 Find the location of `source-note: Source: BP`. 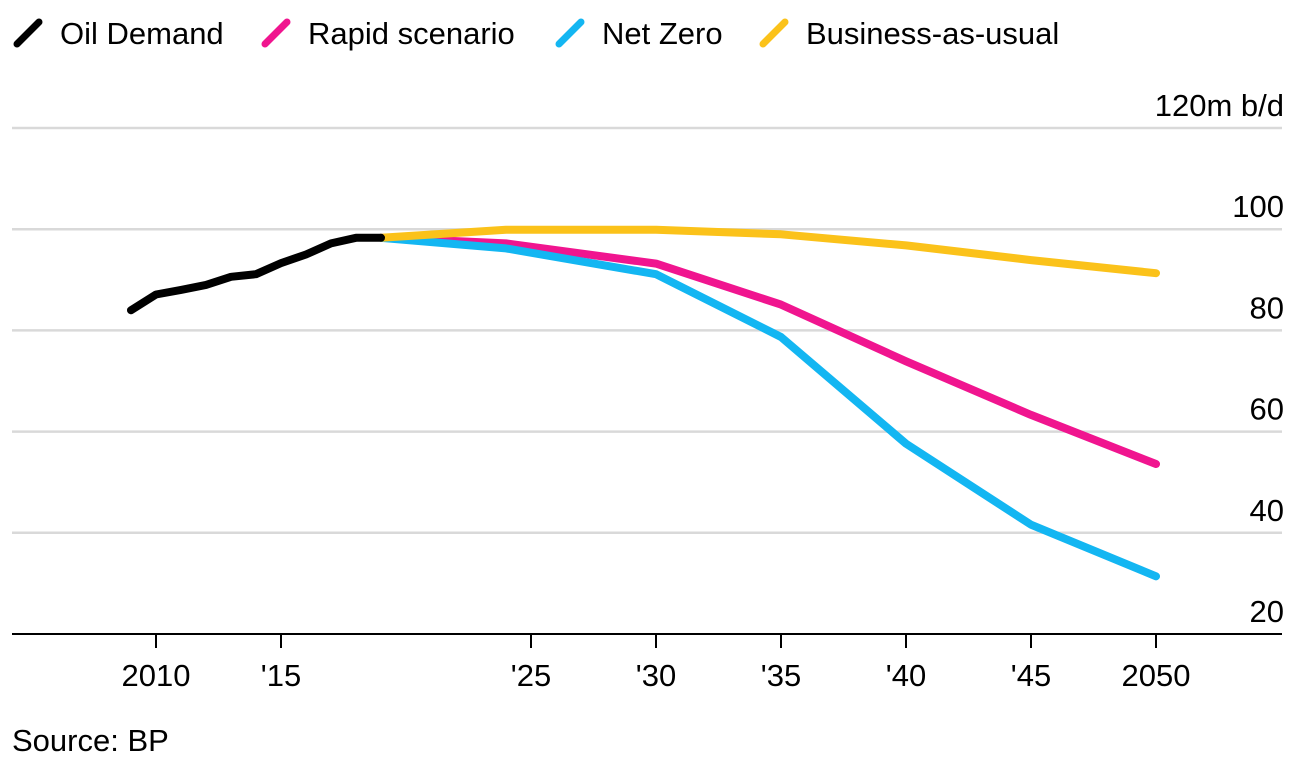

source-note: Source: BP is located at coordinates (90, 740).